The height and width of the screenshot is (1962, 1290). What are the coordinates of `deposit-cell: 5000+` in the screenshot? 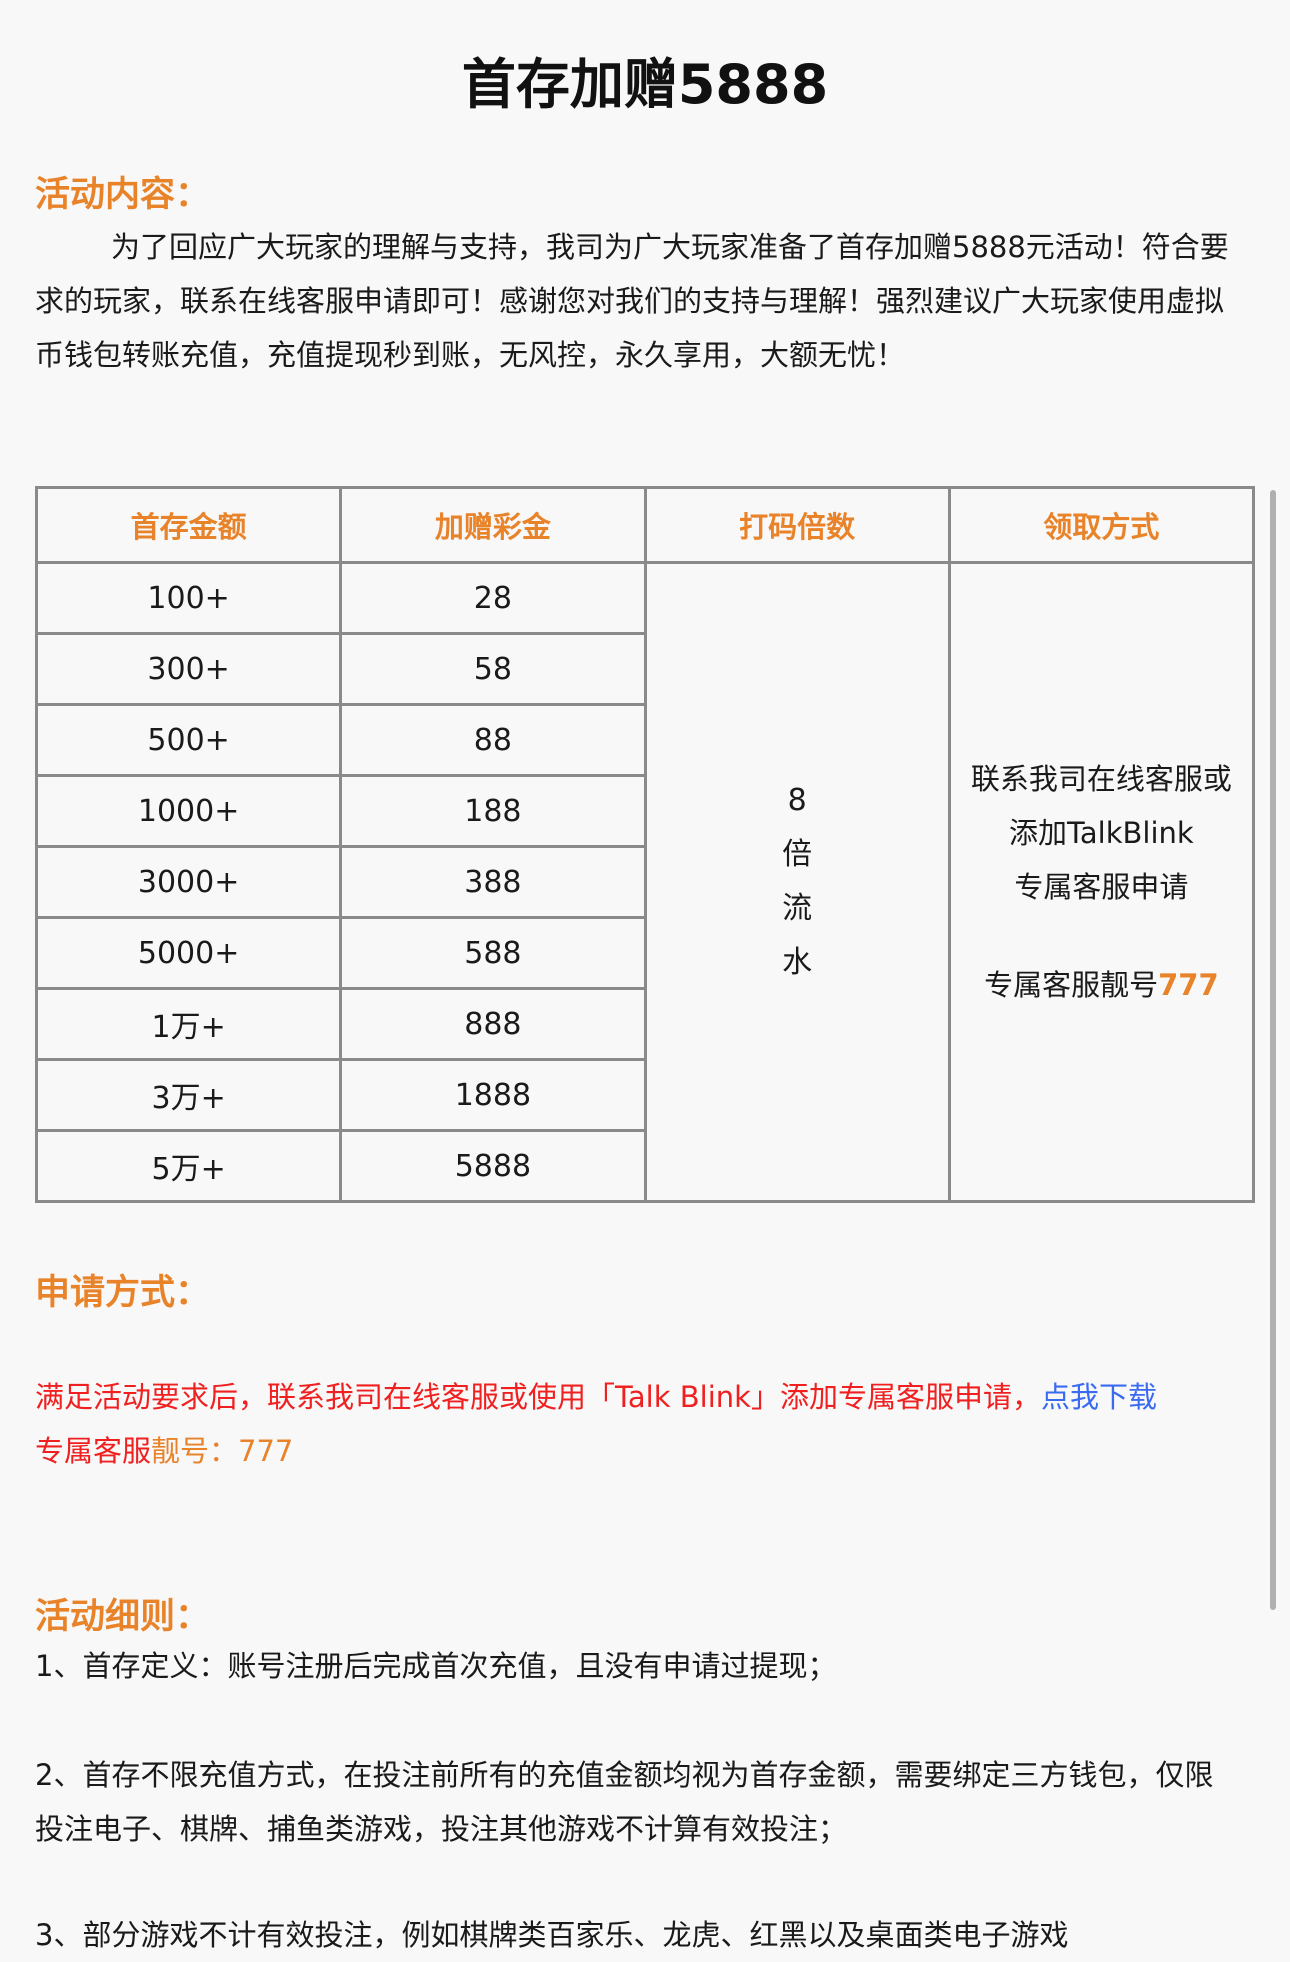 It's located at (188, 953).